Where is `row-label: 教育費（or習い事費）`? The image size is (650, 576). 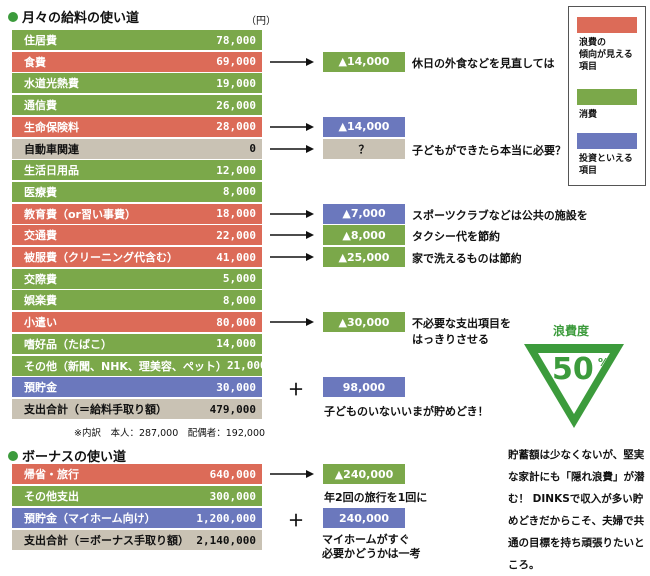 row-label: 教育費（or習い事費） is located at coordinates (80, 214).